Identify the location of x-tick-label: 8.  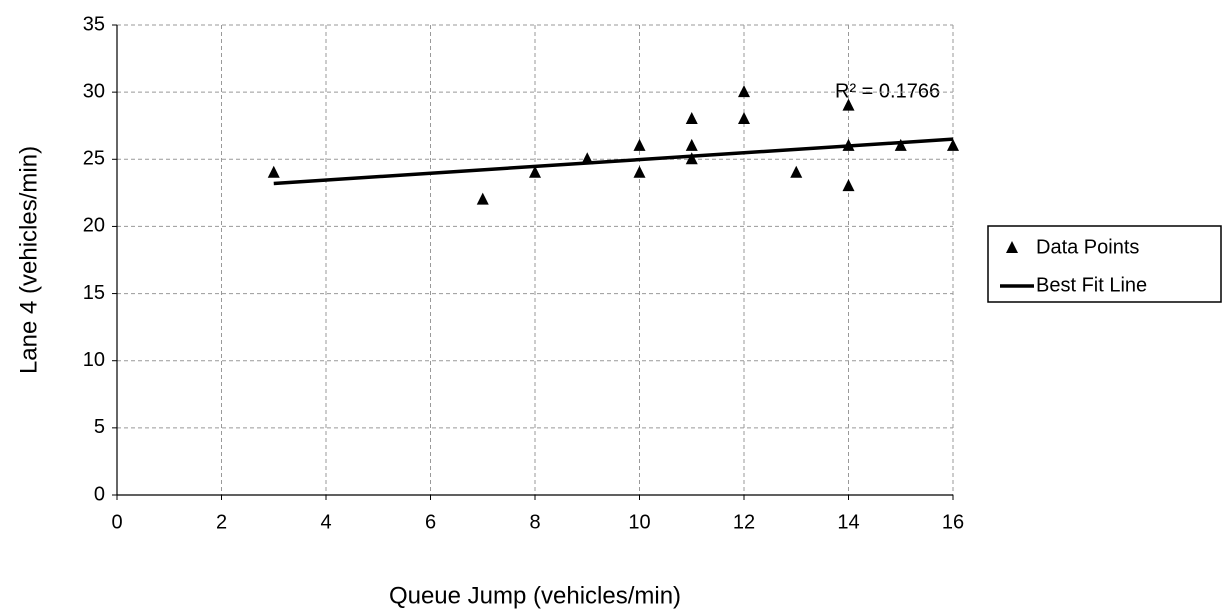
(534, 522).